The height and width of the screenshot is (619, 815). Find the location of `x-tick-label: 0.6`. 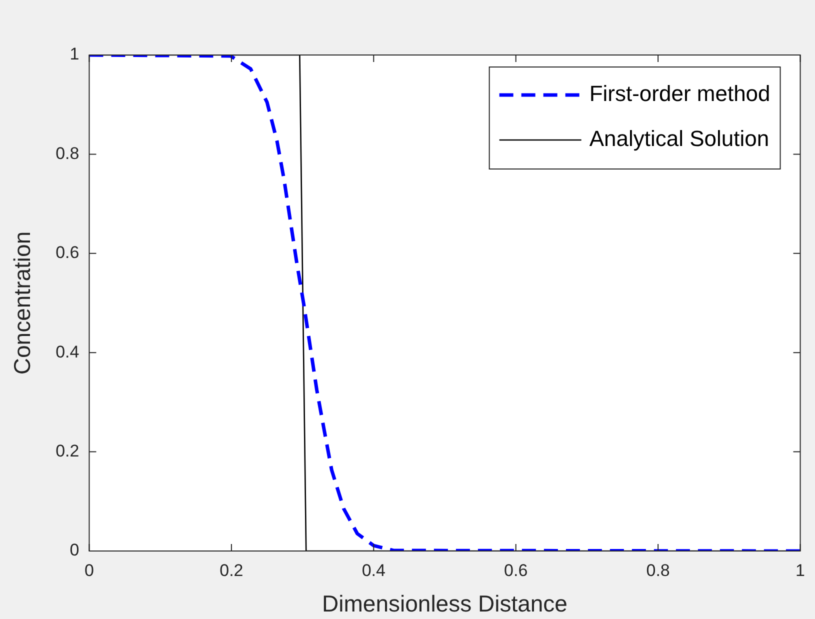

x-tick-label: 0.6 is located at coordinates (516, 570).